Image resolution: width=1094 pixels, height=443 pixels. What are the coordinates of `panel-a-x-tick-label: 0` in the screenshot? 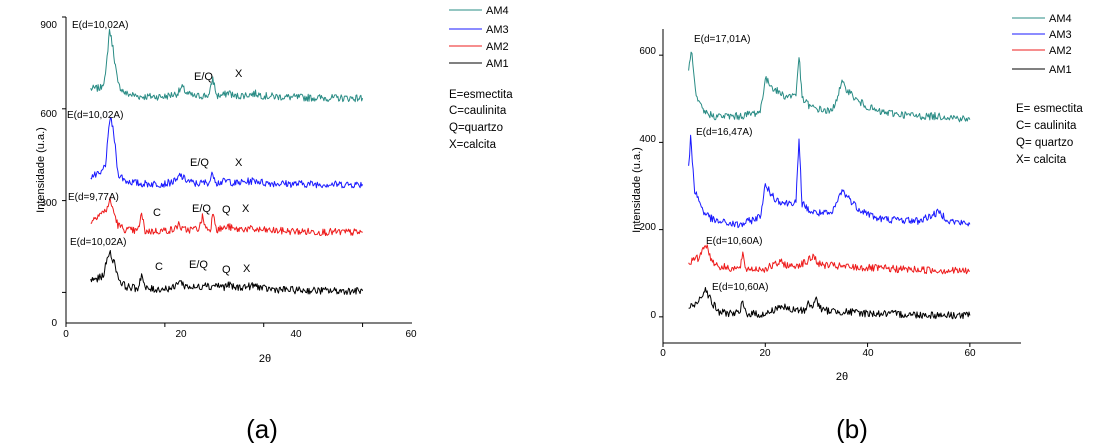 It's located at (66, 334).